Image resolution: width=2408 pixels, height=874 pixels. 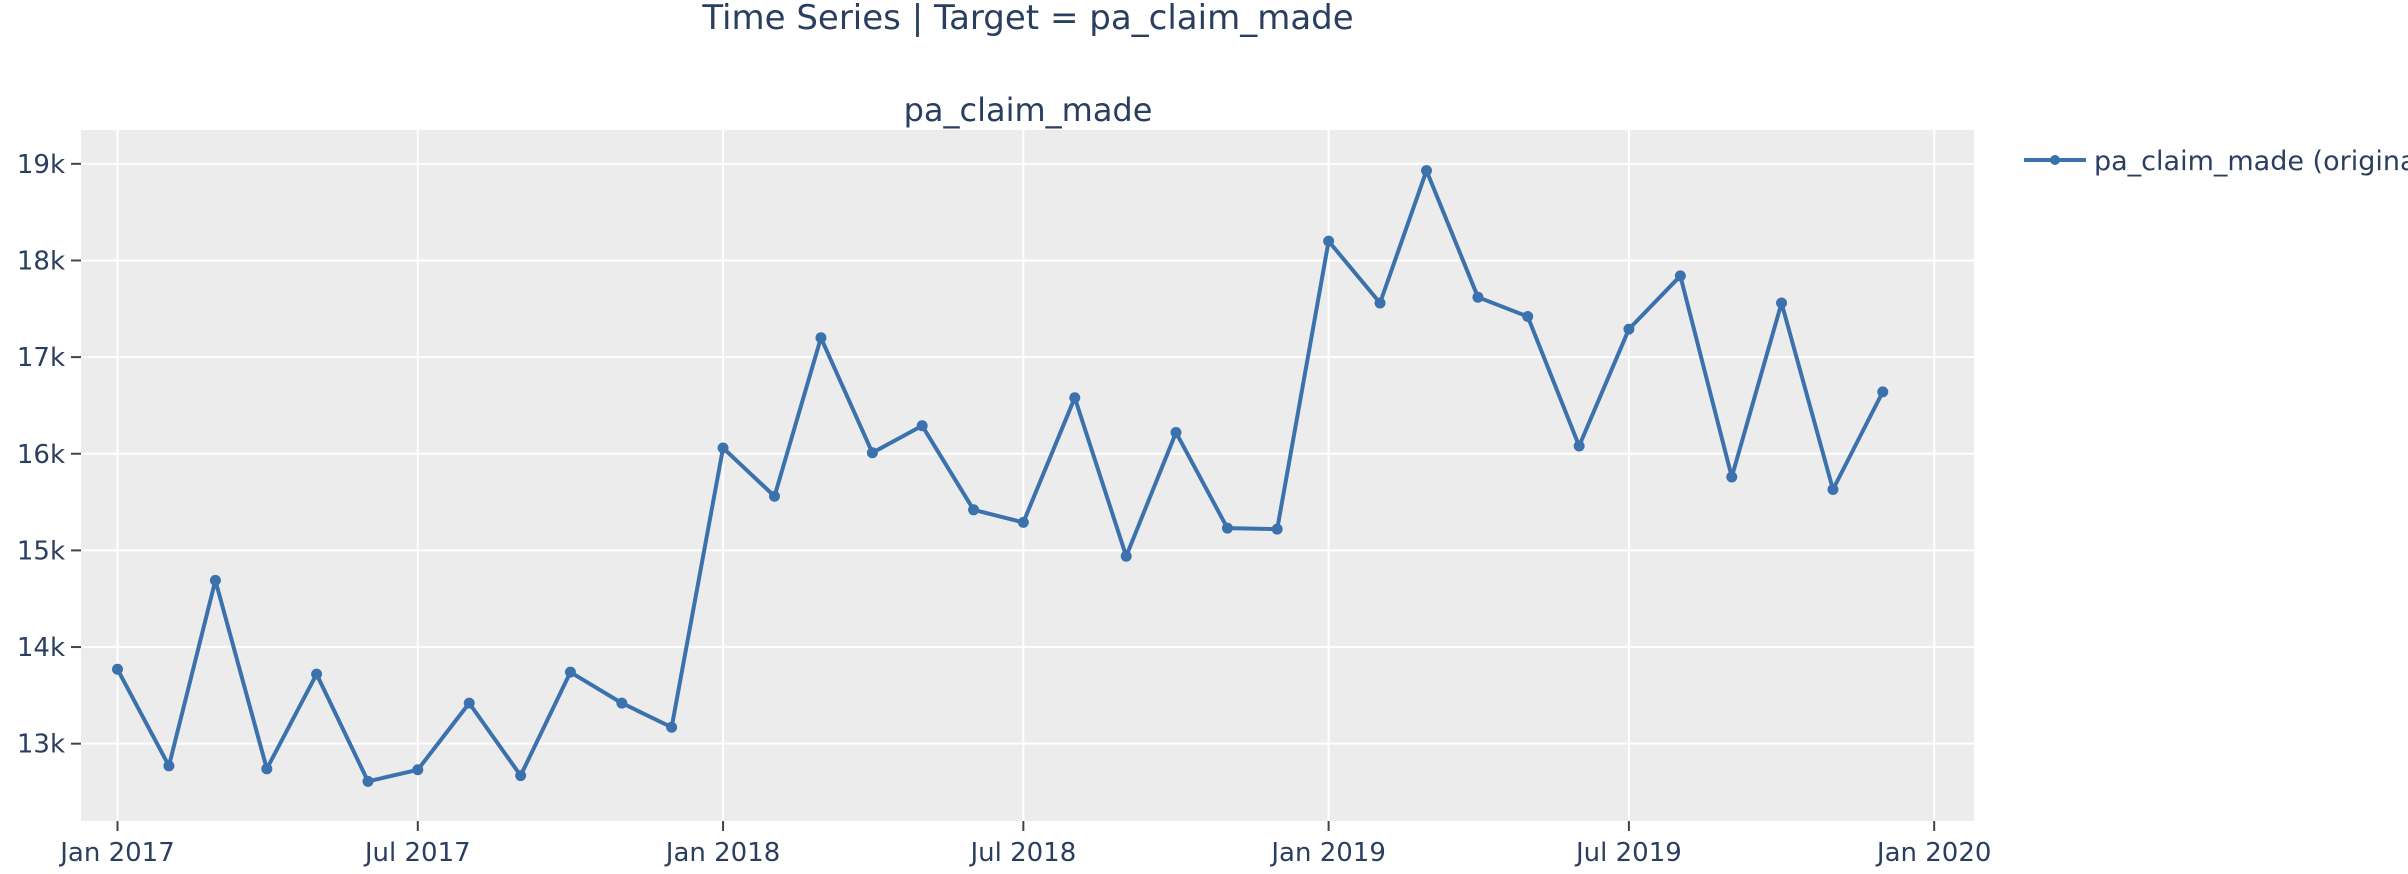 I want to click on x-tick-label: Jan 2017, so click(x=116, y=853).